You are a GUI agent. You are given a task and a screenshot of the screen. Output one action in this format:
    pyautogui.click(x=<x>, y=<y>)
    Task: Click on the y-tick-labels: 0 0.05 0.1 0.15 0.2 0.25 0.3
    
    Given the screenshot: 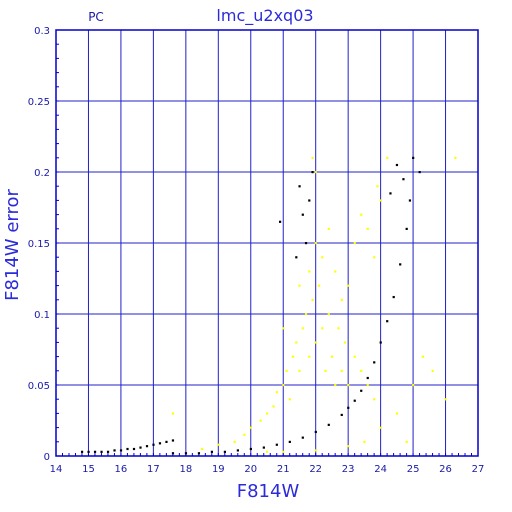 What is the action you would take?
    pyautogui.click(x=39, y=244)
    